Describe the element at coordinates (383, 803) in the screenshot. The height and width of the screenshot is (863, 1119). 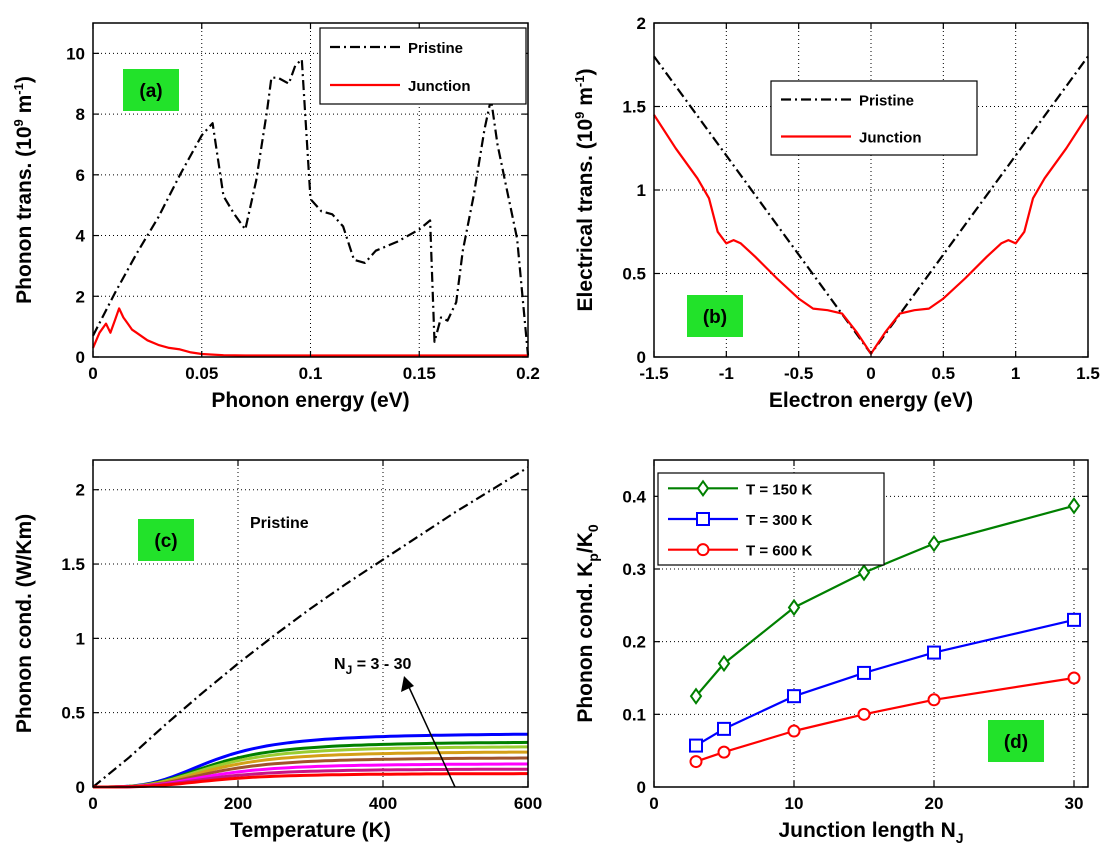
I see `x-tick-label: 400` at that location.